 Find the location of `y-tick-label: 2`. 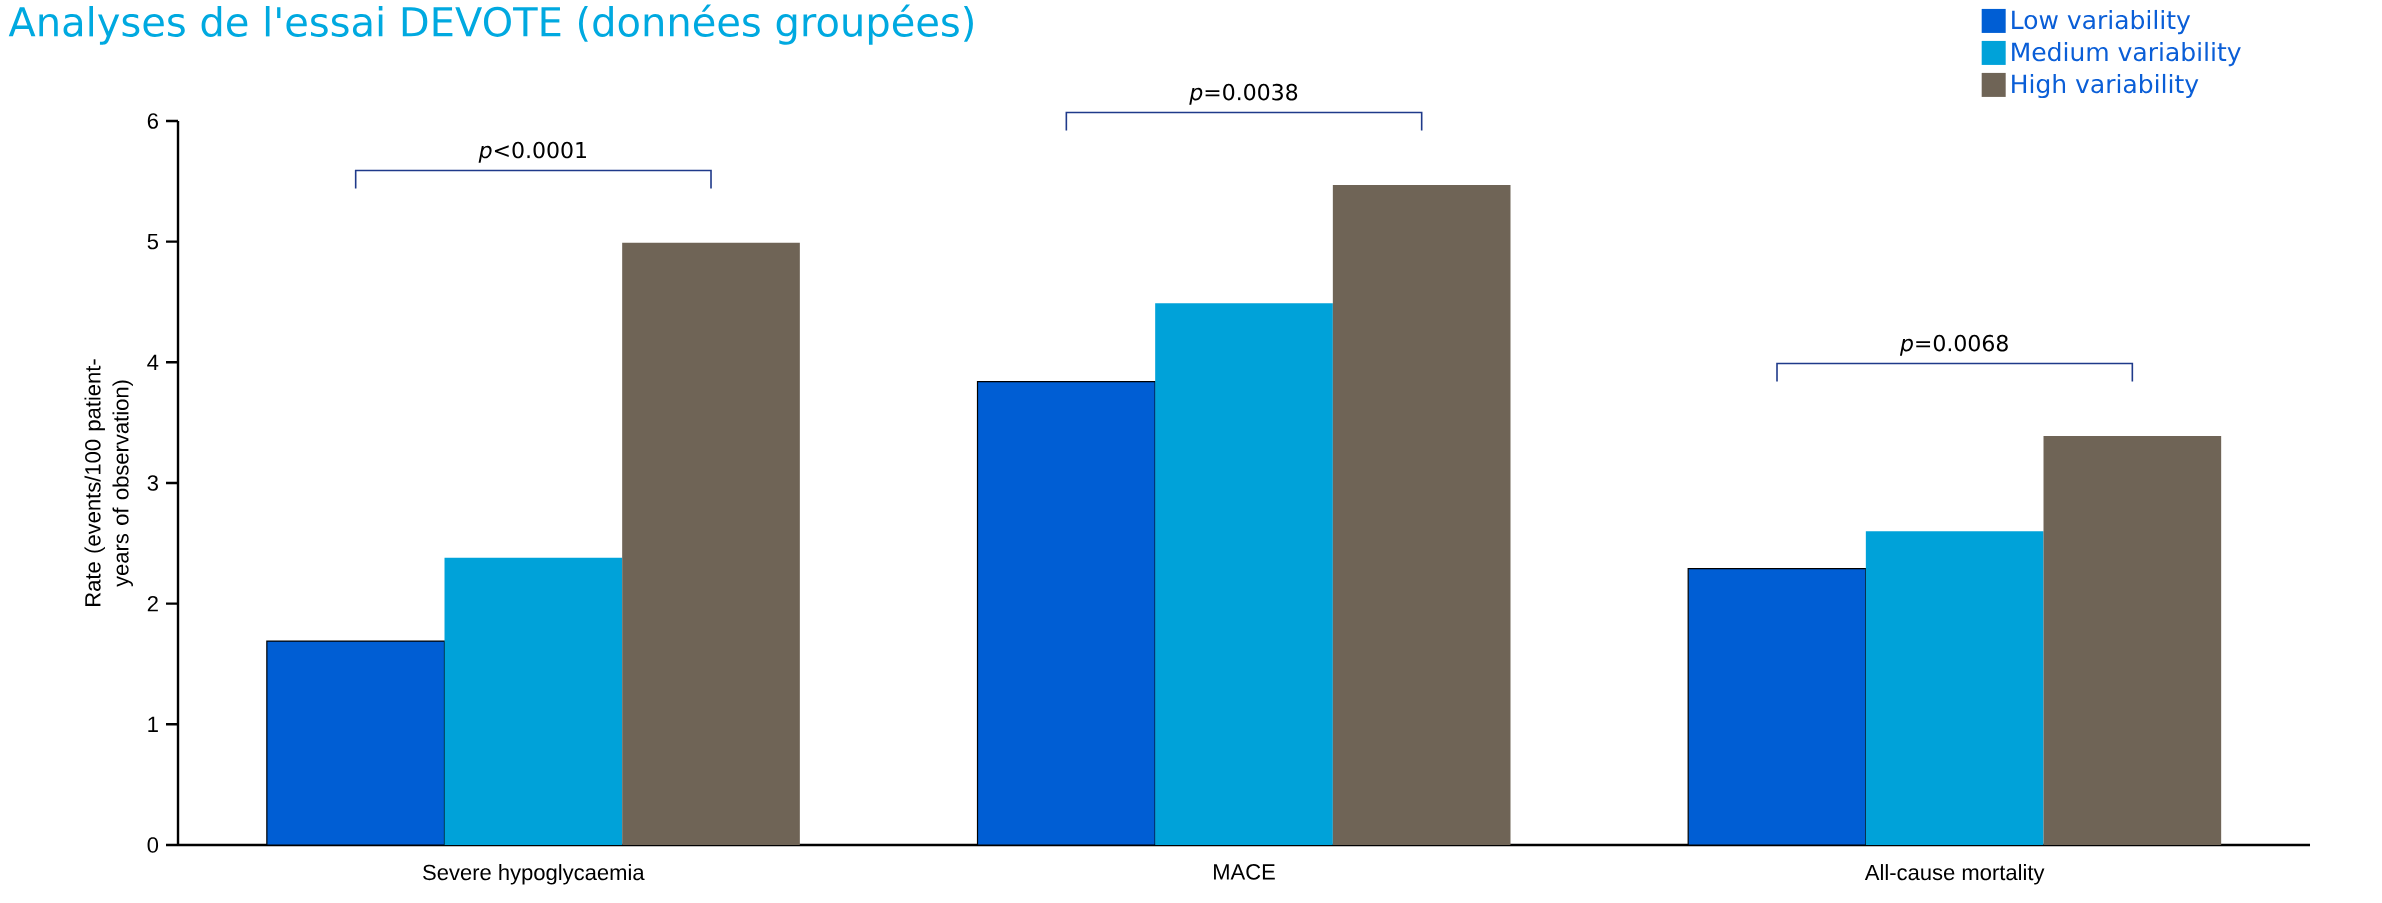

y-tick-label: 2 is located at coordinates (152, 604).